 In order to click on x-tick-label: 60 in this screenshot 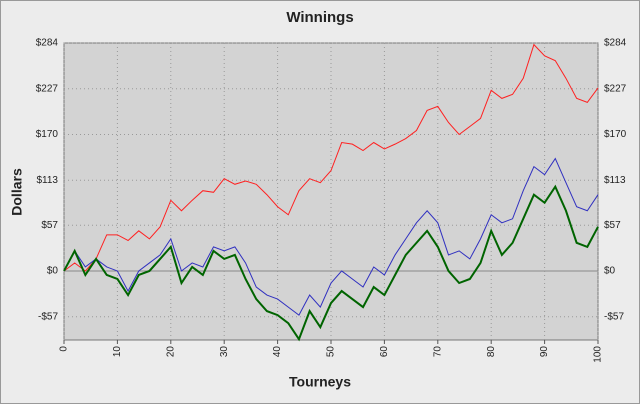, I will do `click(384, 352)`.